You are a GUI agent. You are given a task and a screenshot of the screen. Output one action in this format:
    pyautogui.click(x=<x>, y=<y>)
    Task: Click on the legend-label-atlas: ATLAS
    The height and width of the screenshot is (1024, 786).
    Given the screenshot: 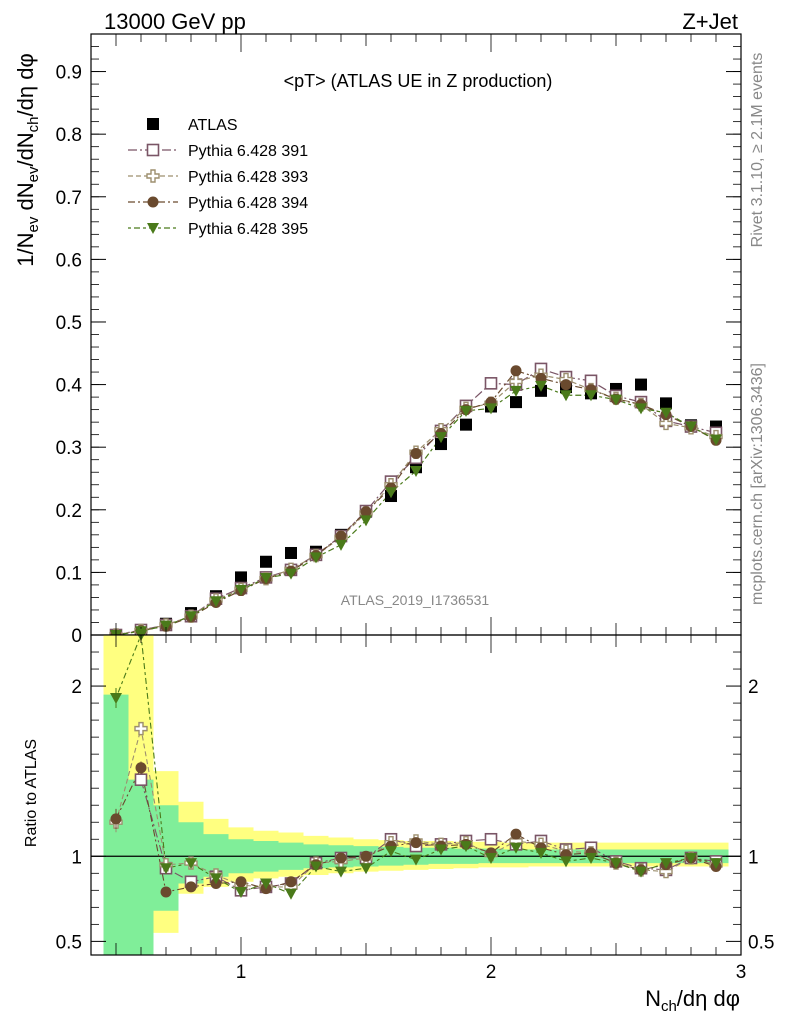 What is the action you would take?
    pyautogui.click(x=213, y=125)
    